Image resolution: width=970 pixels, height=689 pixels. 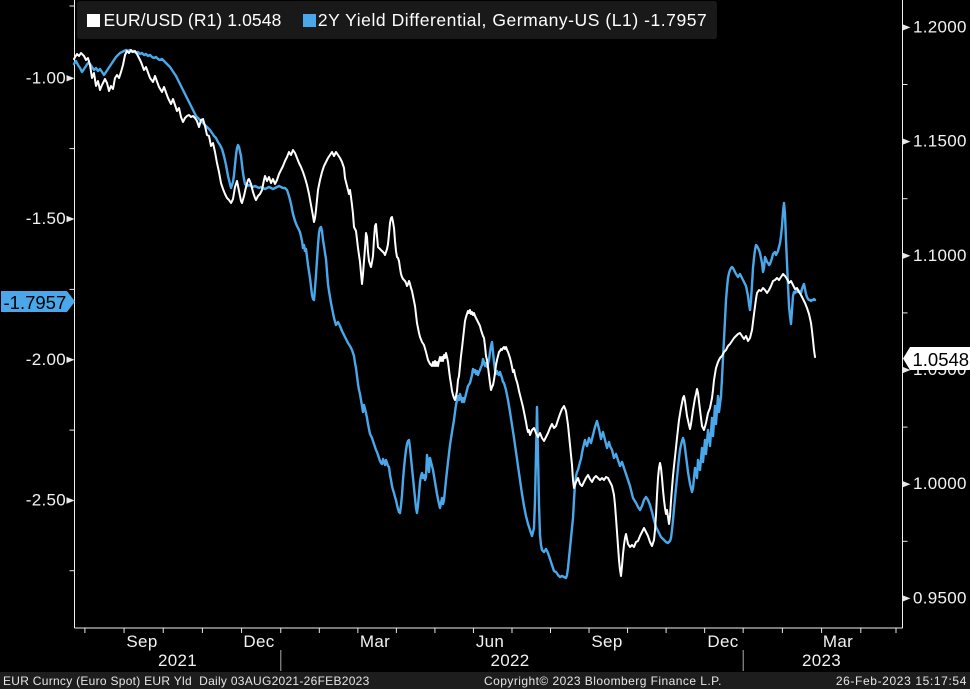 I want to click on svg-text: 1.0548, so click(x=941, y=359).